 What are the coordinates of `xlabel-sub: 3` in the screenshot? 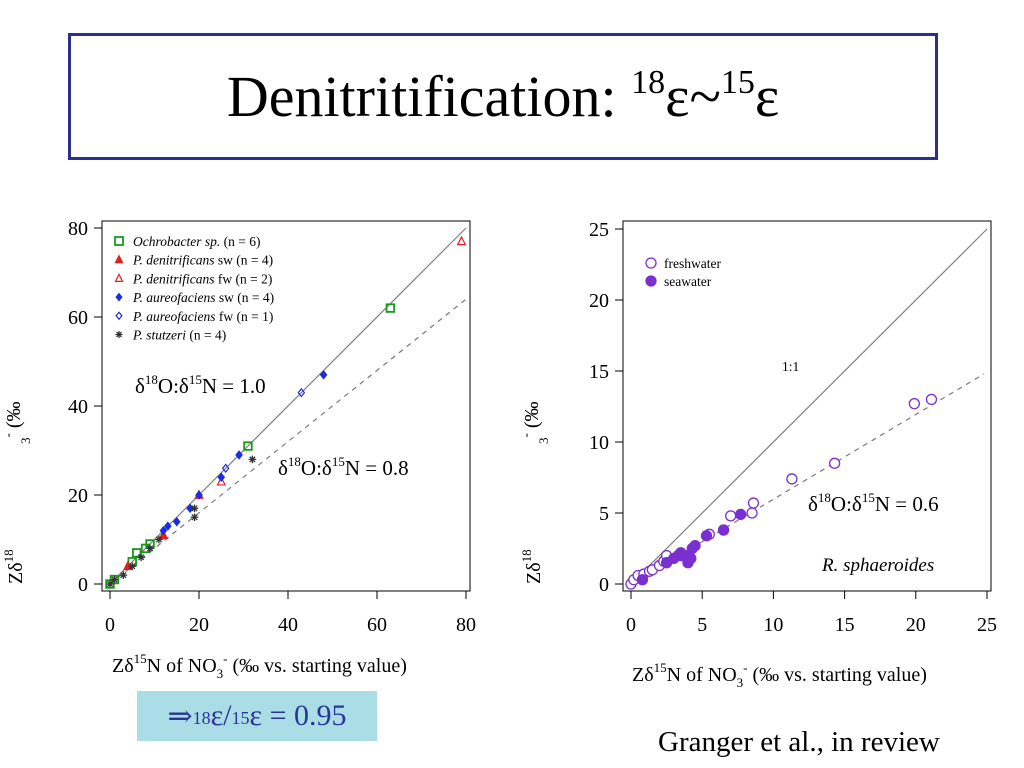 It's located at (740, 682).